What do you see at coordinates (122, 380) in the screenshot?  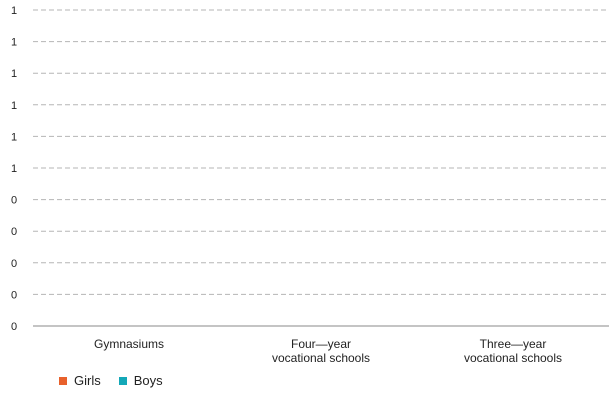 I see `legend-swatch-boys` at bounding box center [122, 380].